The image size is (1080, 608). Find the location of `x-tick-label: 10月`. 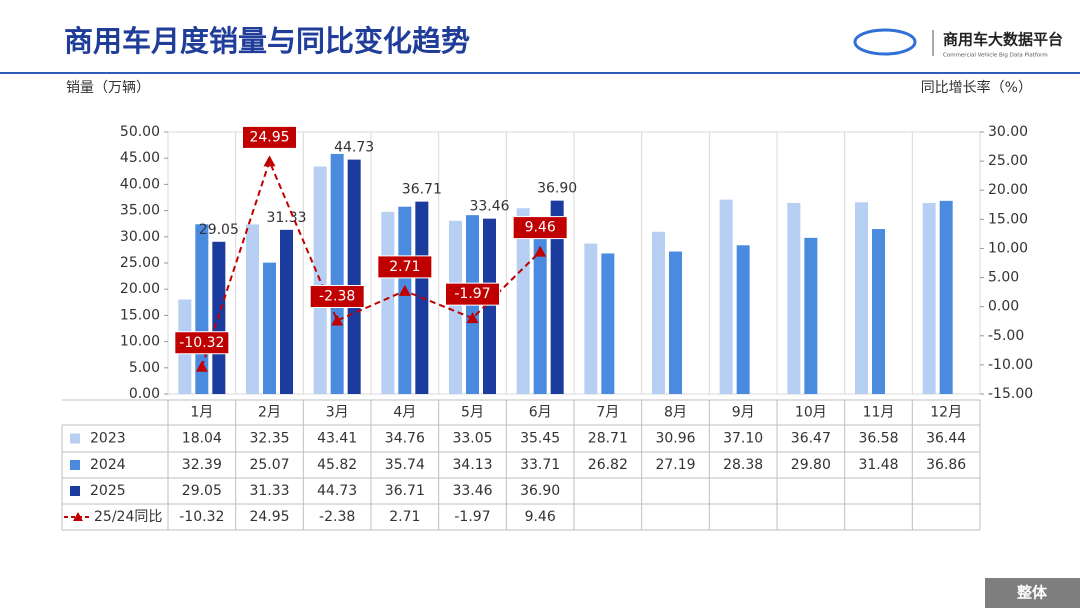

x-tick-label: 10月 is located at coordinates (811, 413).